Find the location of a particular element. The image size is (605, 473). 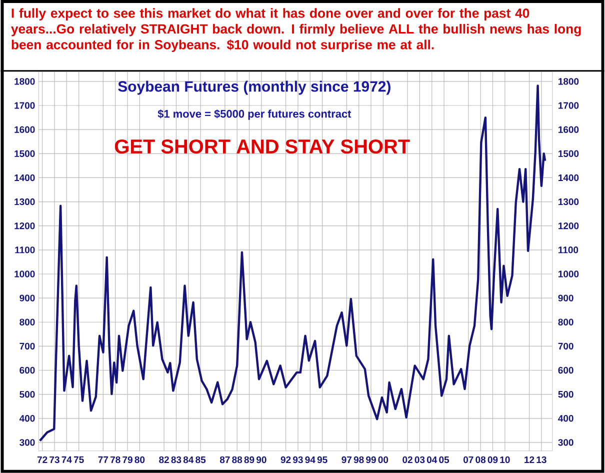

x-tick-label: 88 is located at coordinates (237, 460).